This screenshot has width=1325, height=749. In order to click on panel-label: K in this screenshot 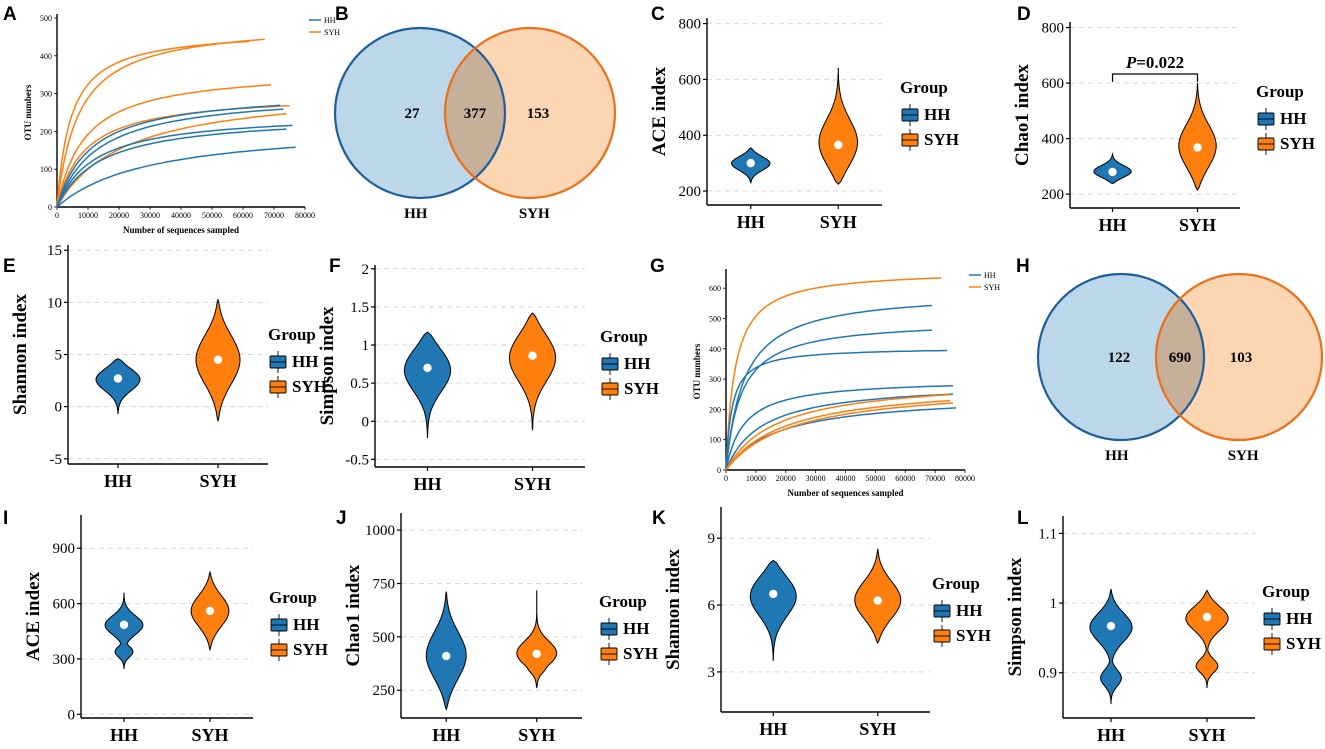, I will do `click(659, 518)`.